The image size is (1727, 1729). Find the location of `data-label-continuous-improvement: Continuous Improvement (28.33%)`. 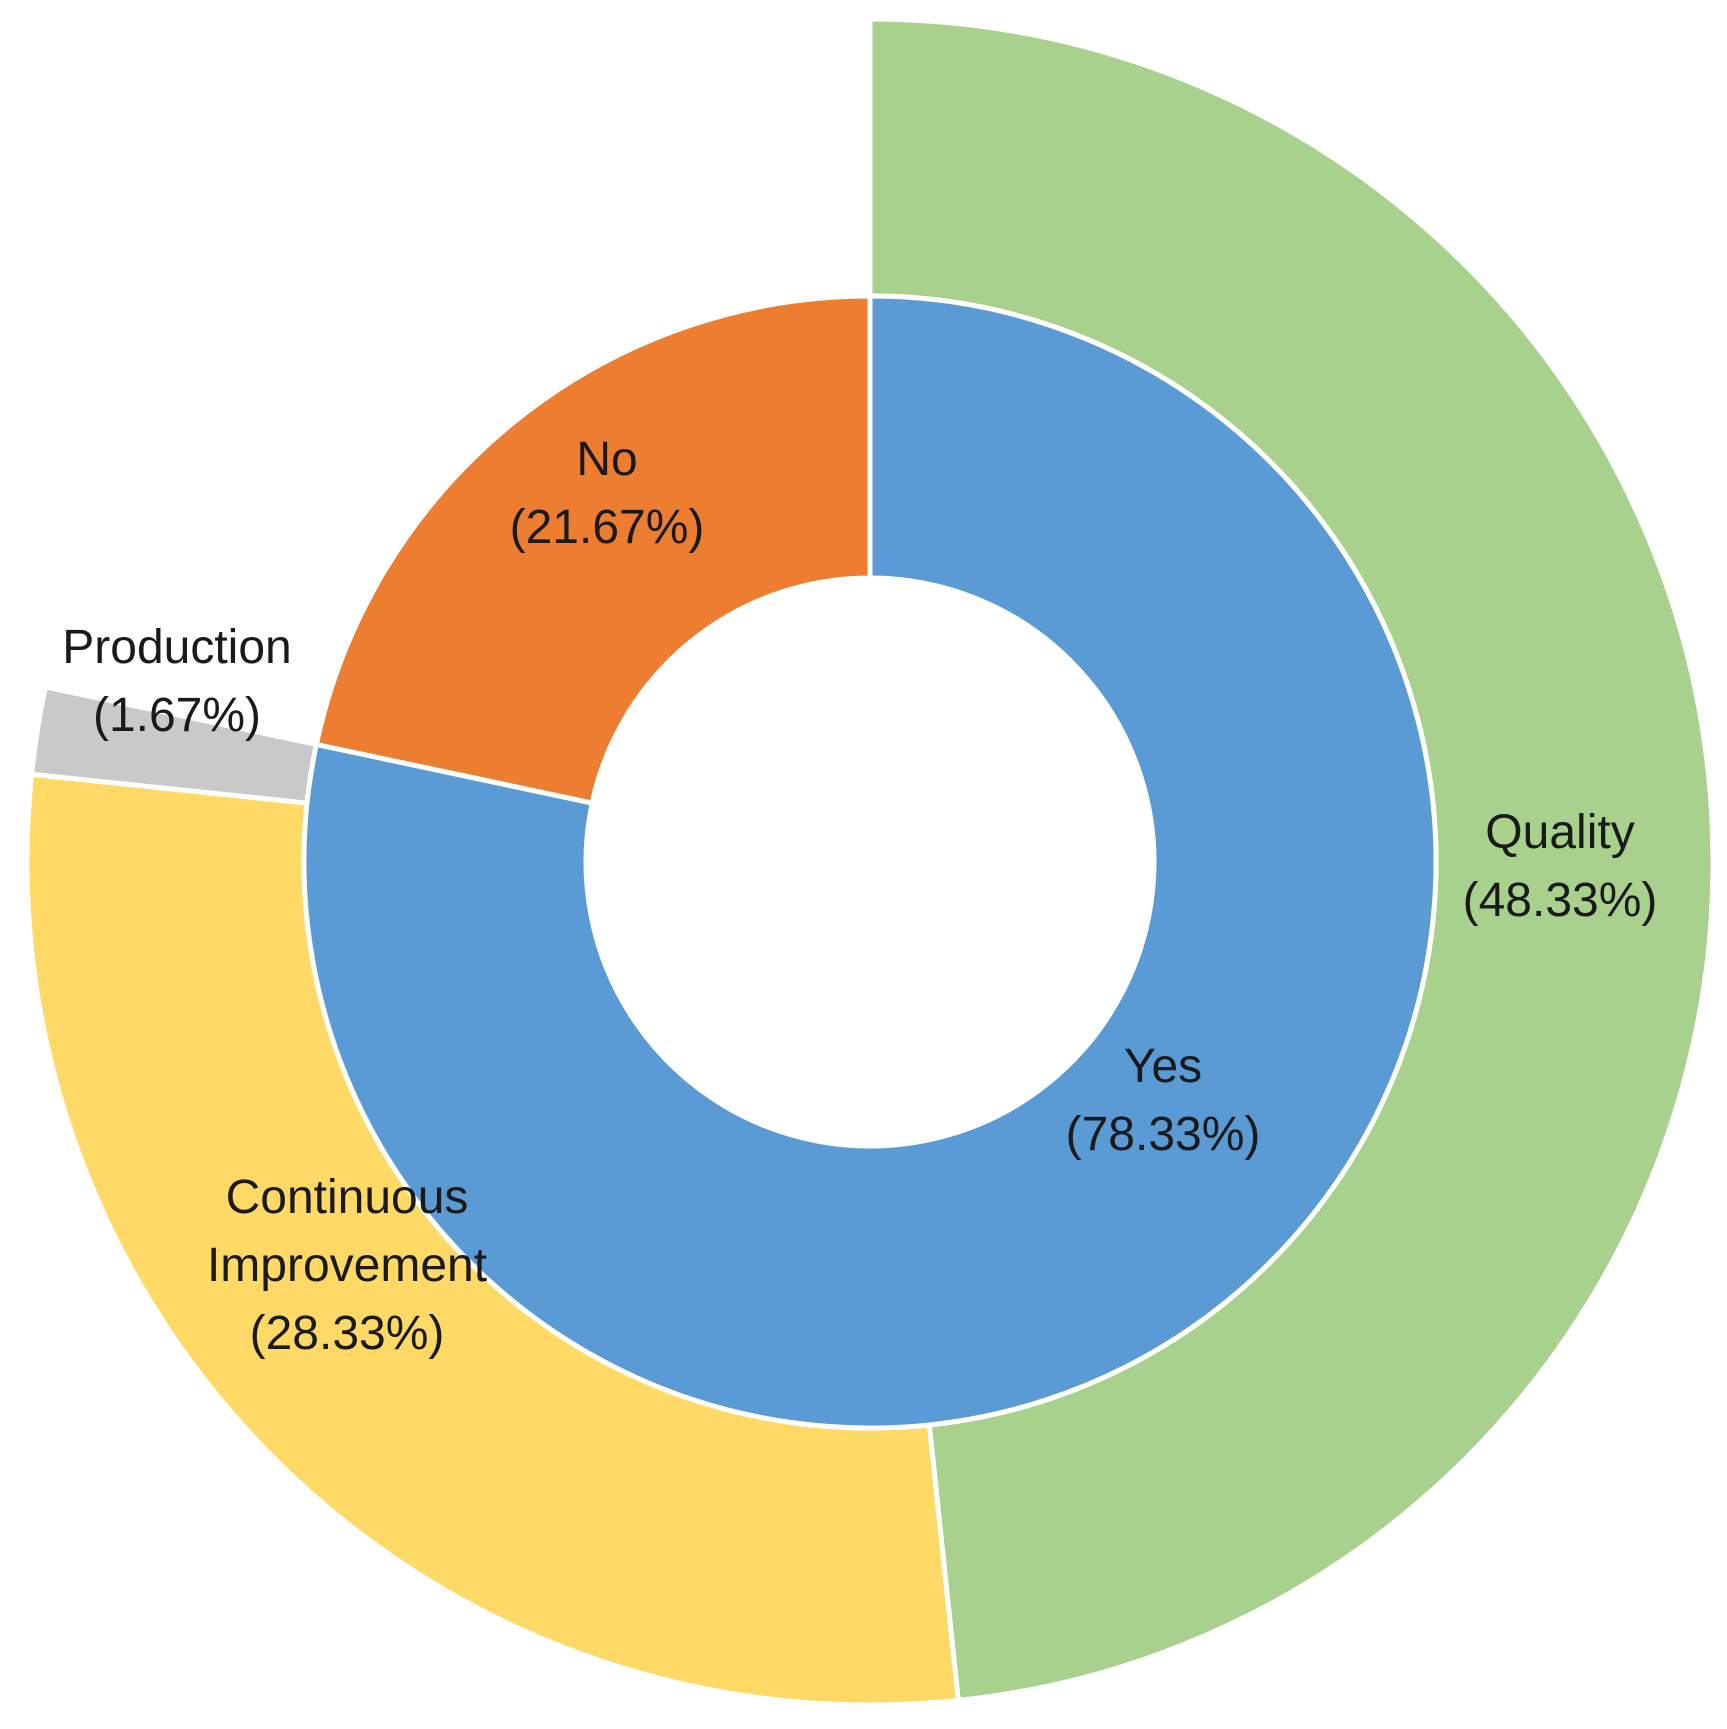

data-label-continuous-improvement: Continuous Improvement (28.33%) is located at coordinates (347, 1265).